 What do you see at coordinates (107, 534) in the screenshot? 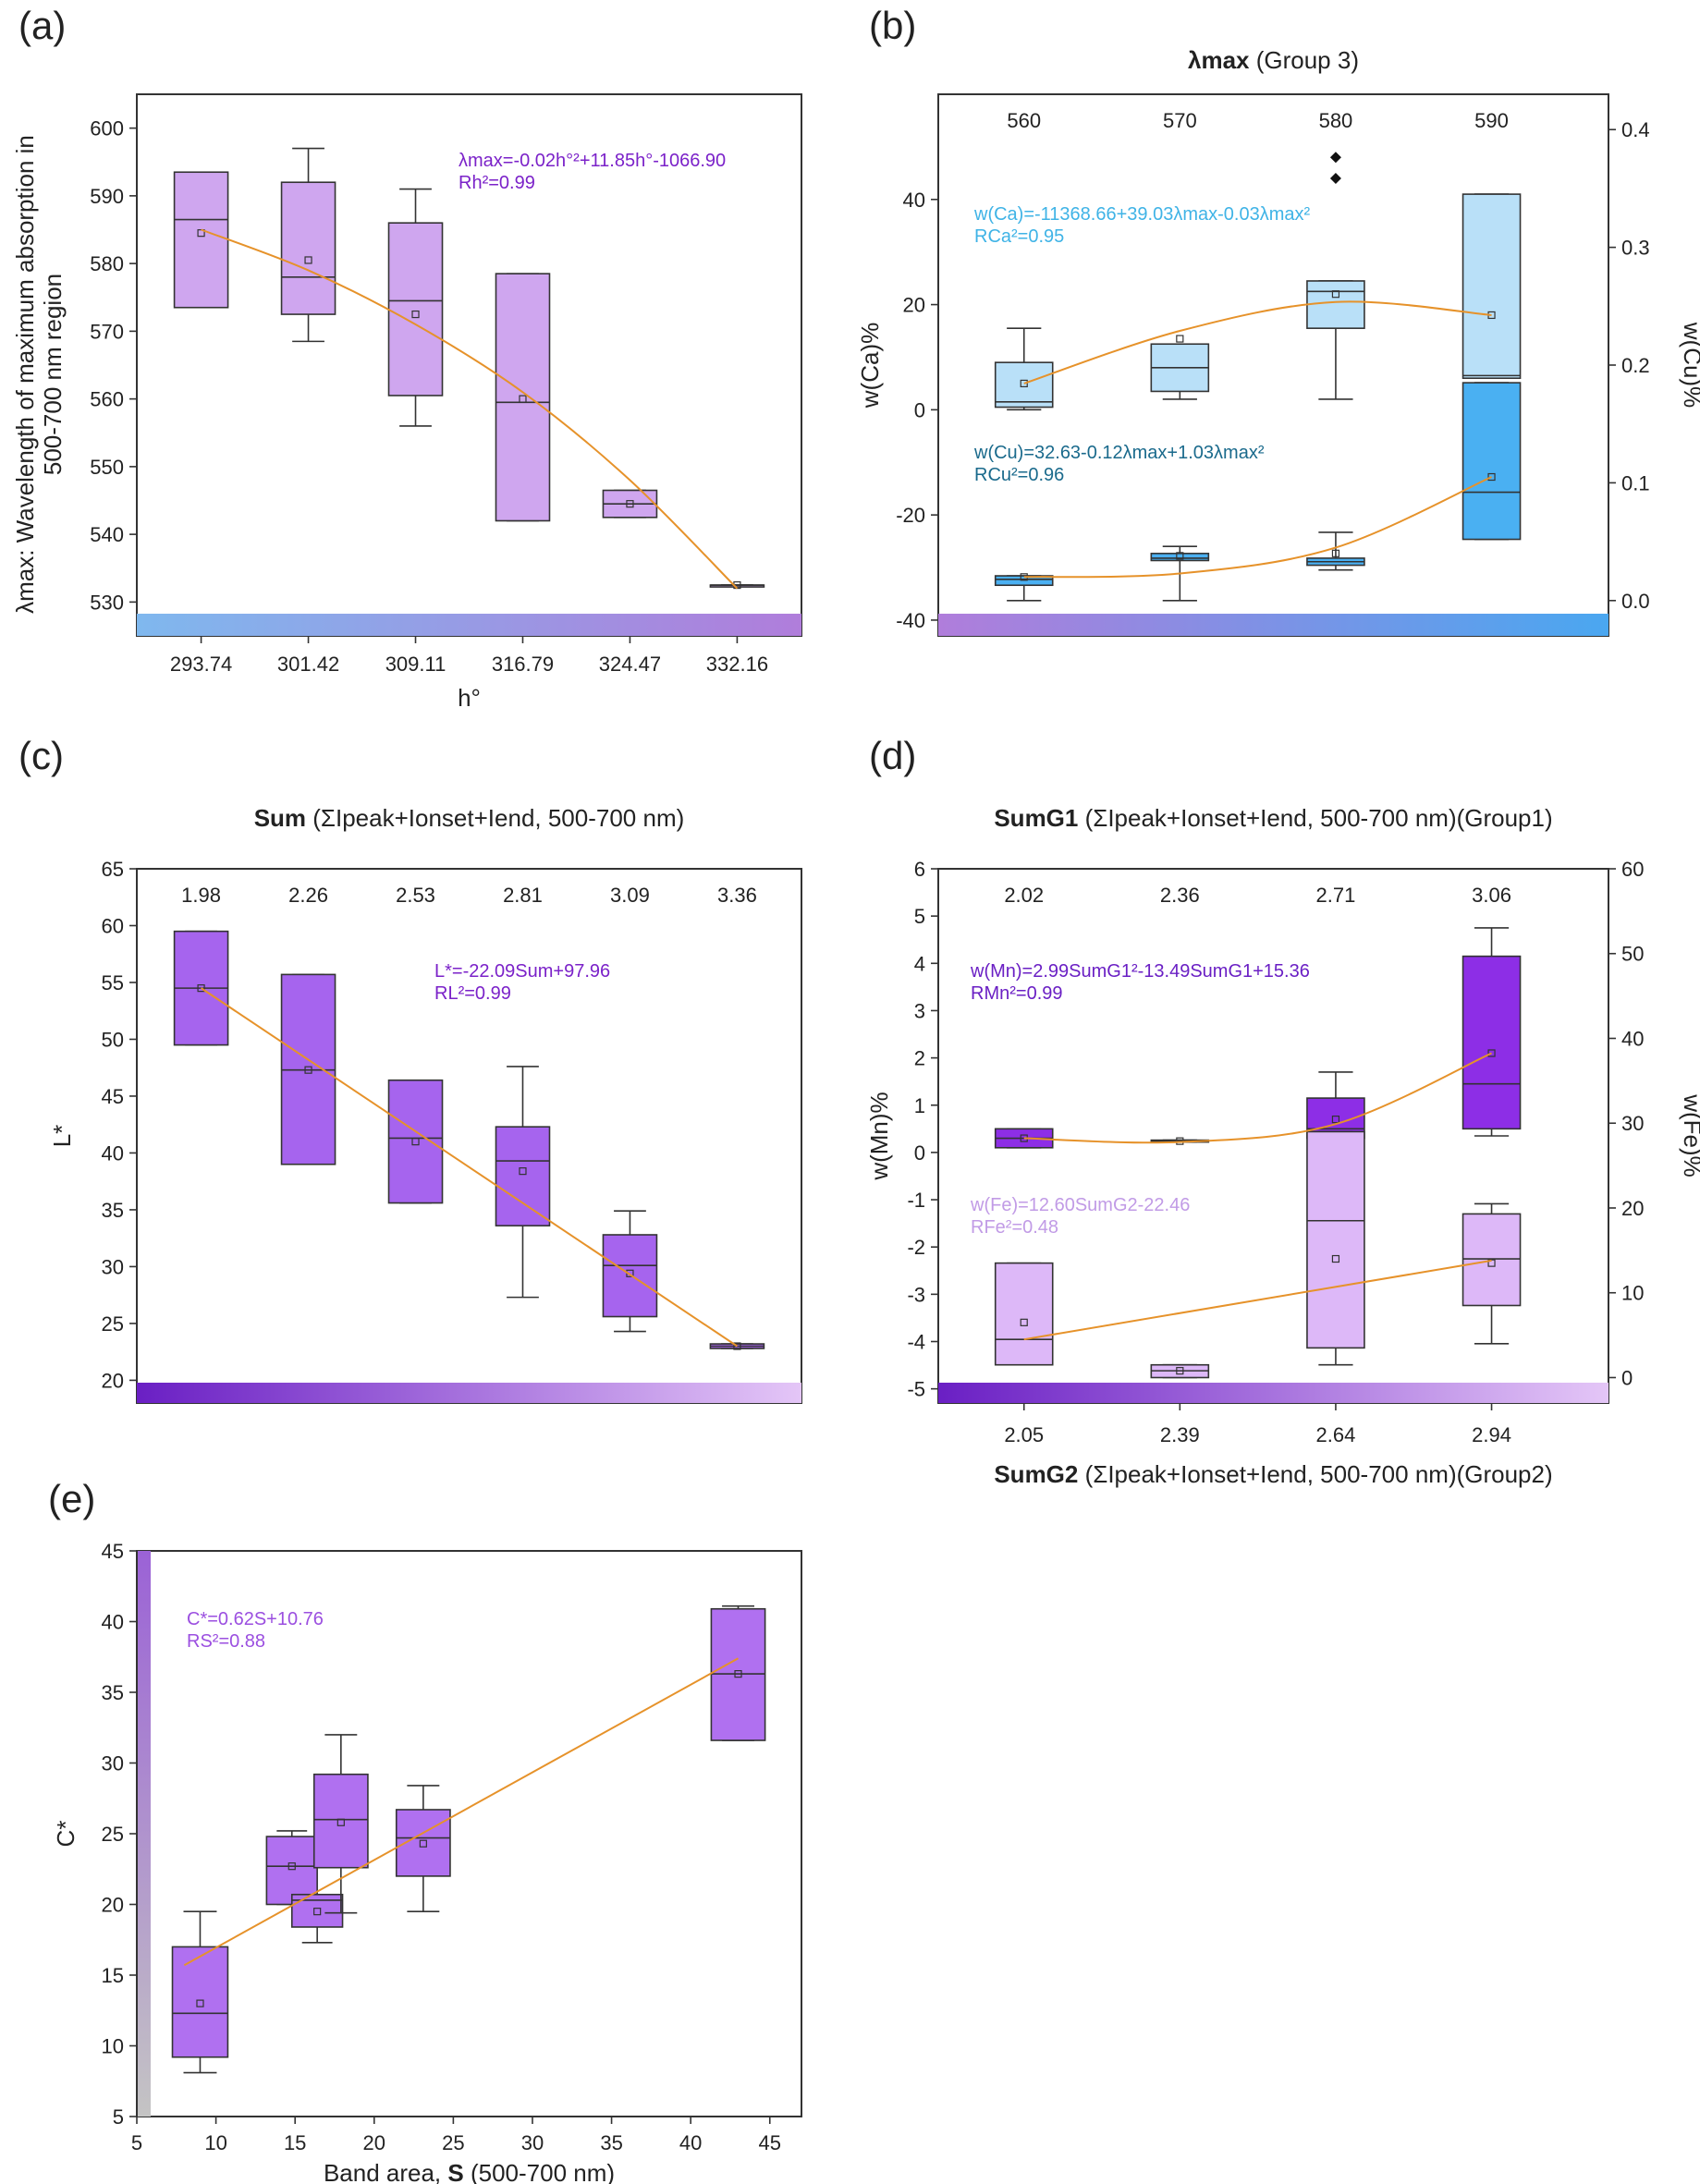
I see `y-tick-label: 540` at bounding box center [107, 534].